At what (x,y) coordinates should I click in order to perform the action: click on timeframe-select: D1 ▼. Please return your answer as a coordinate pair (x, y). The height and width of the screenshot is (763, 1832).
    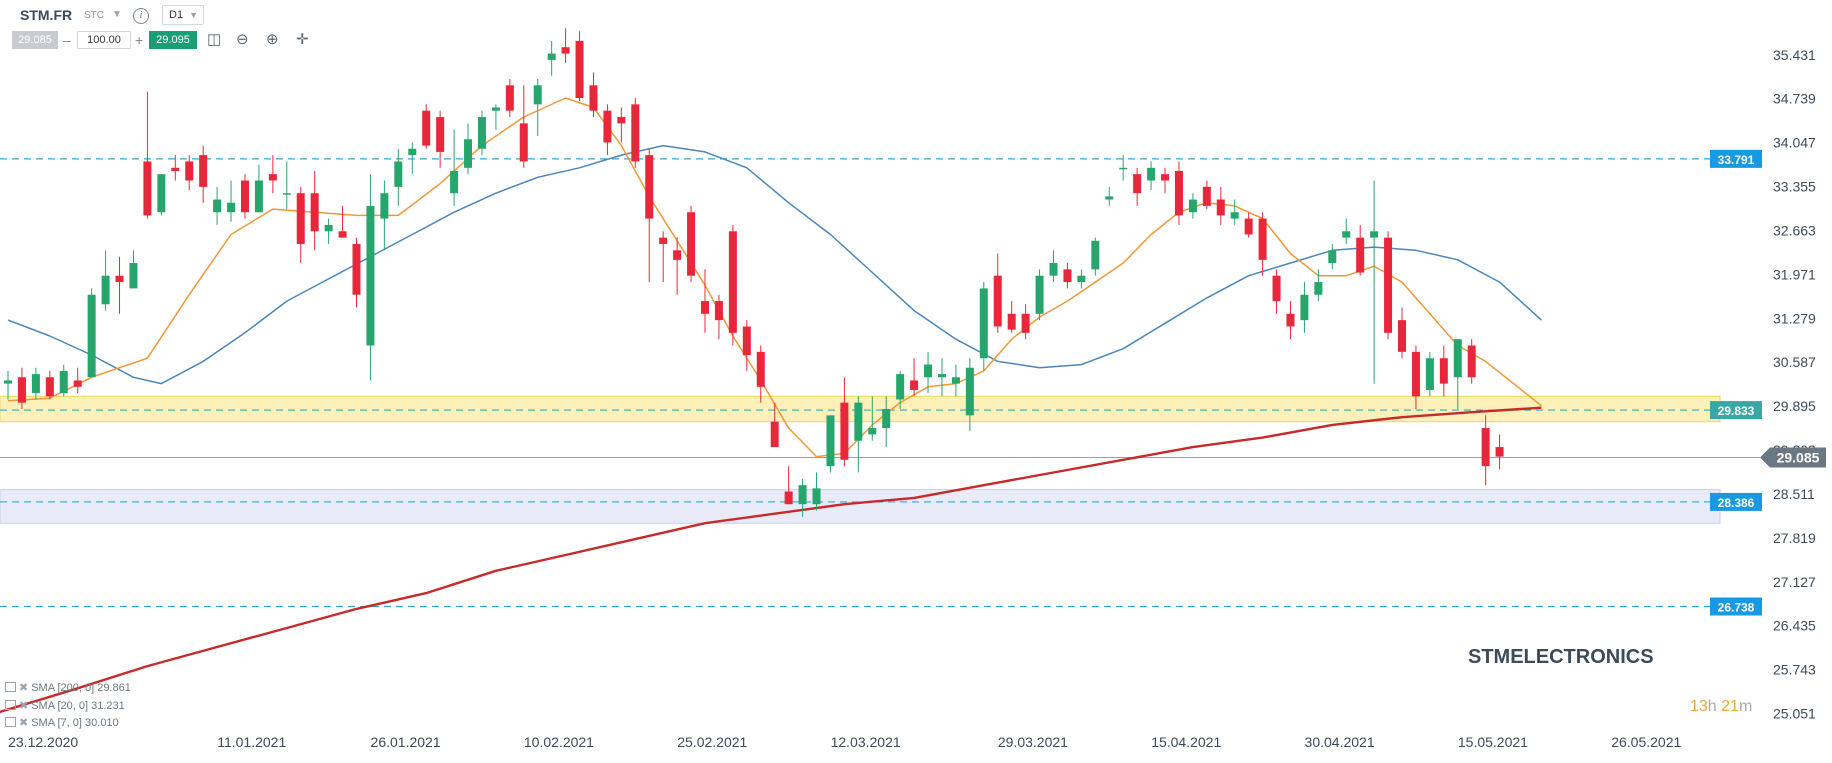
    Looking at the image, I should click on (183, 15).